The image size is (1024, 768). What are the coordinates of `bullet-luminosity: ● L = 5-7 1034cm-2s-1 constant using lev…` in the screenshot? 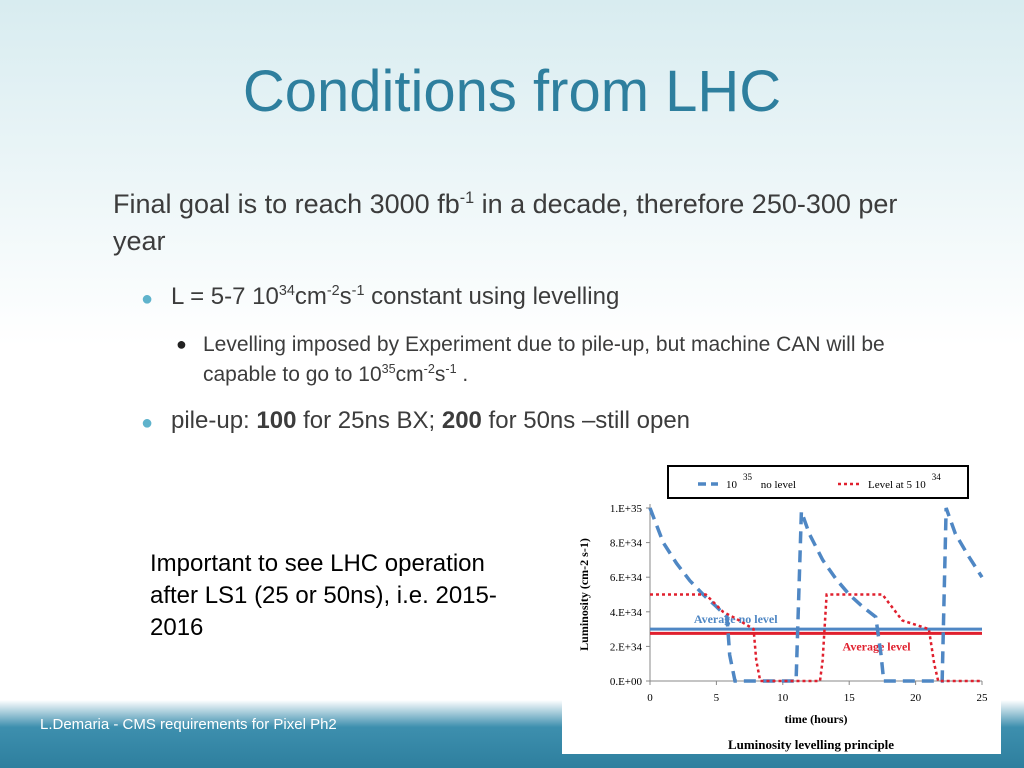 It's located at (513, 297).